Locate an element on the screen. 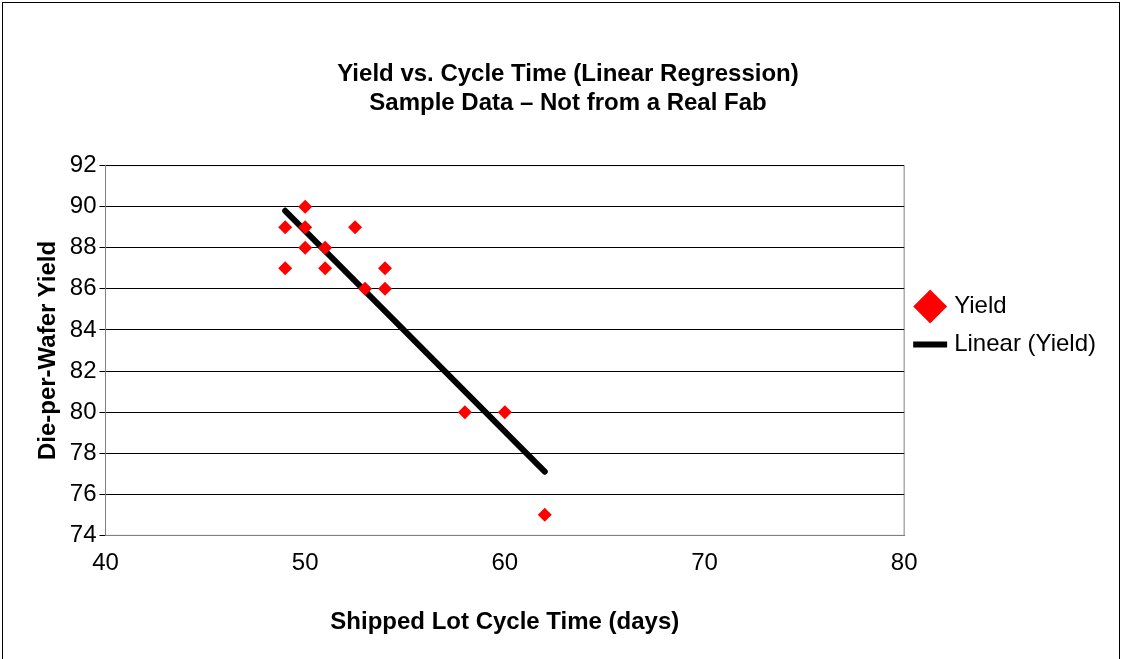 The image size is (1126, 659). y-tick-label: 88 is located at coordinates (83, 246).